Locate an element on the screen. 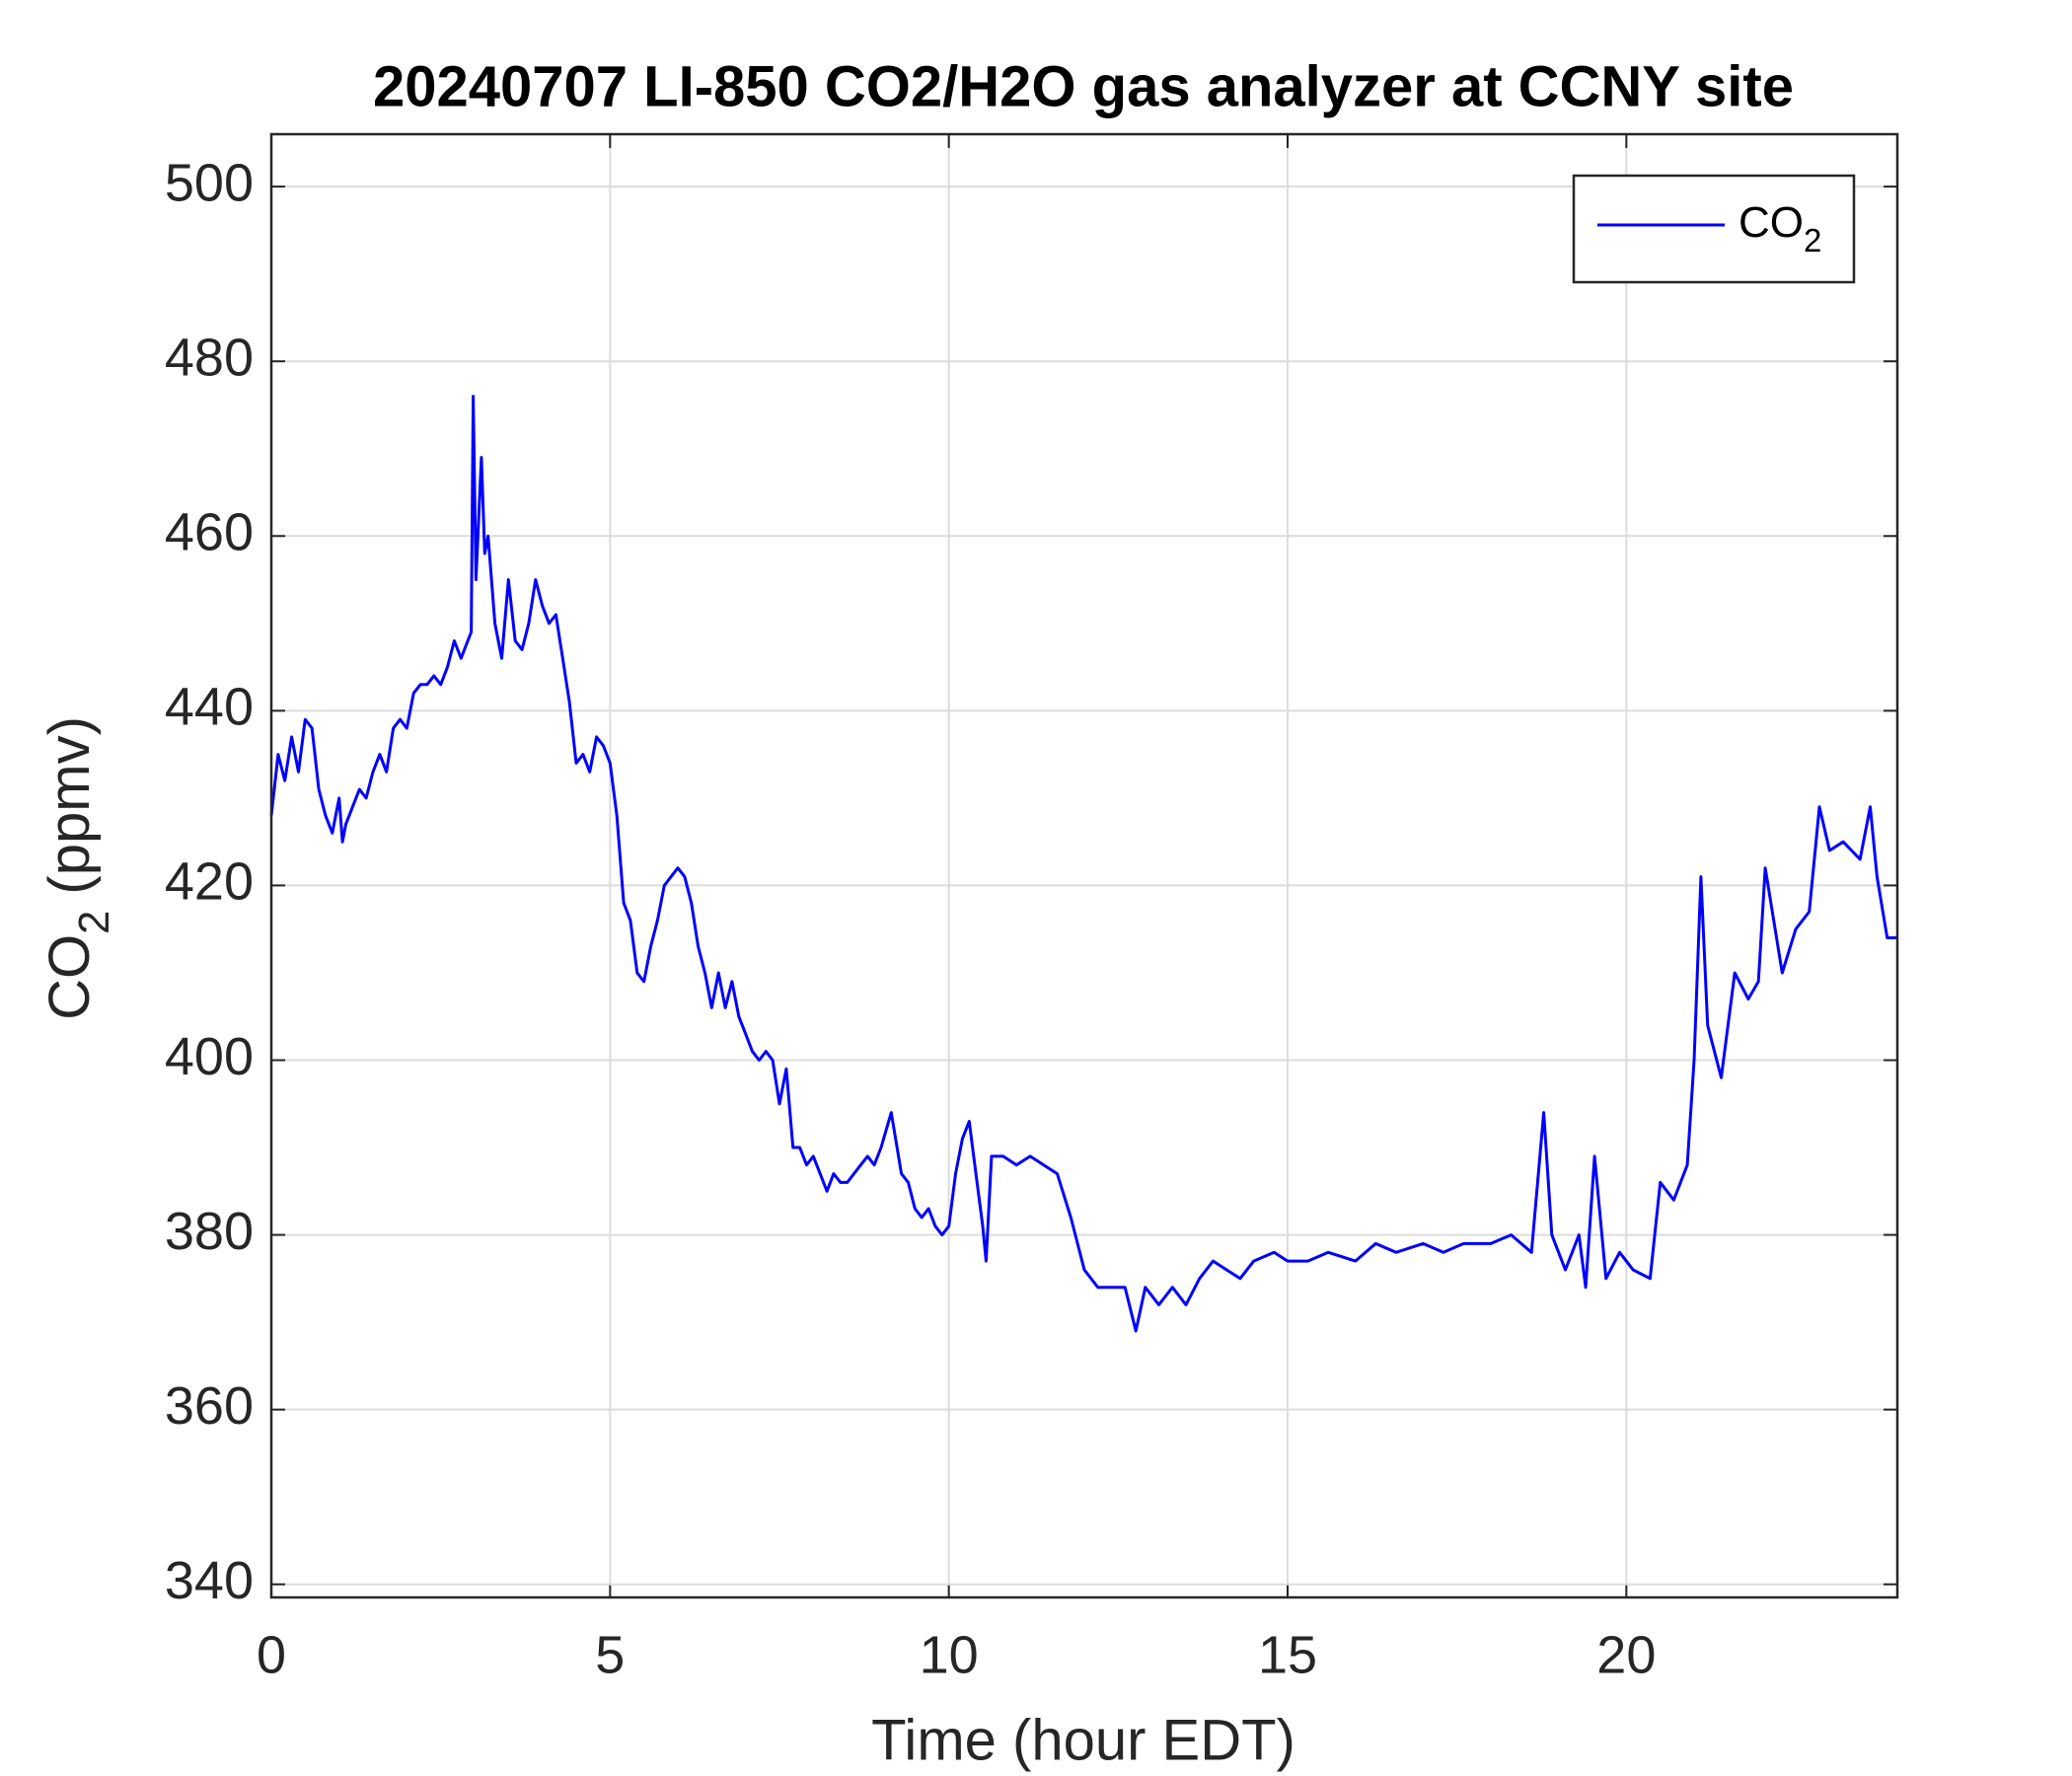 Image resolution: width=2072 pixels, height=1776 pixels. x-tick-label: 5 is located at coordinates (610, 1655).